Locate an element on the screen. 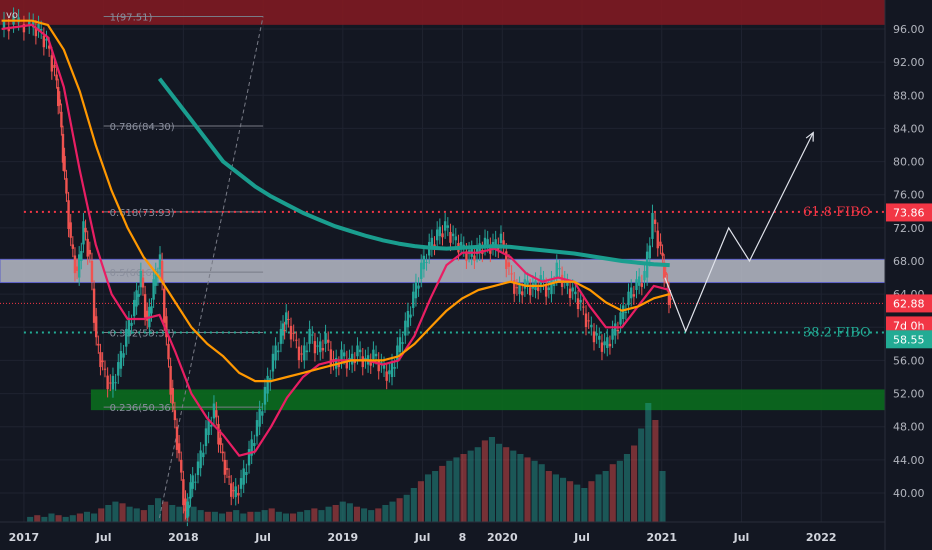 The width and height of the screenshot is (932, 550). fib-level-label-0: 1(97.51) is located at coordinates (131, 17).